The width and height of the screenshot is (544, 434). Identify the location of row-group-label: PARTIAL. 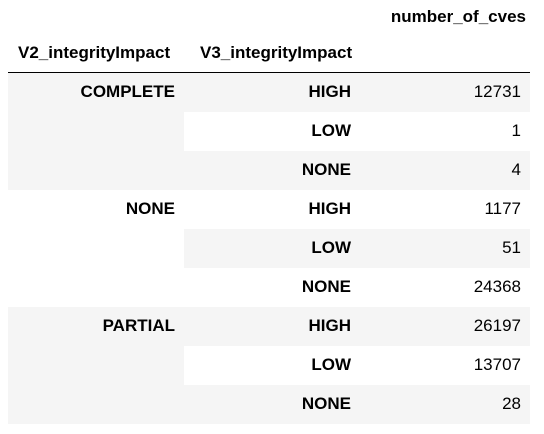
(96, 365).